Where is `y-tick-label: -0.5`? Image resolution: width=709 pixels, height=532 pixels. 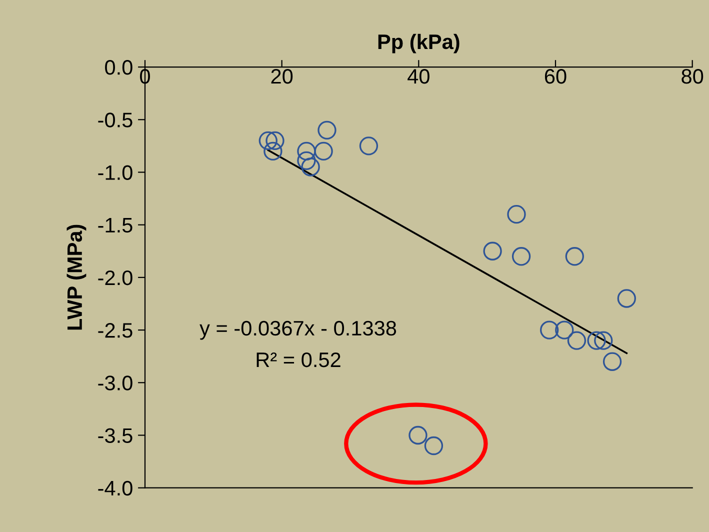
y-tick-label: -0.5 is located at coordinates (115, 120).